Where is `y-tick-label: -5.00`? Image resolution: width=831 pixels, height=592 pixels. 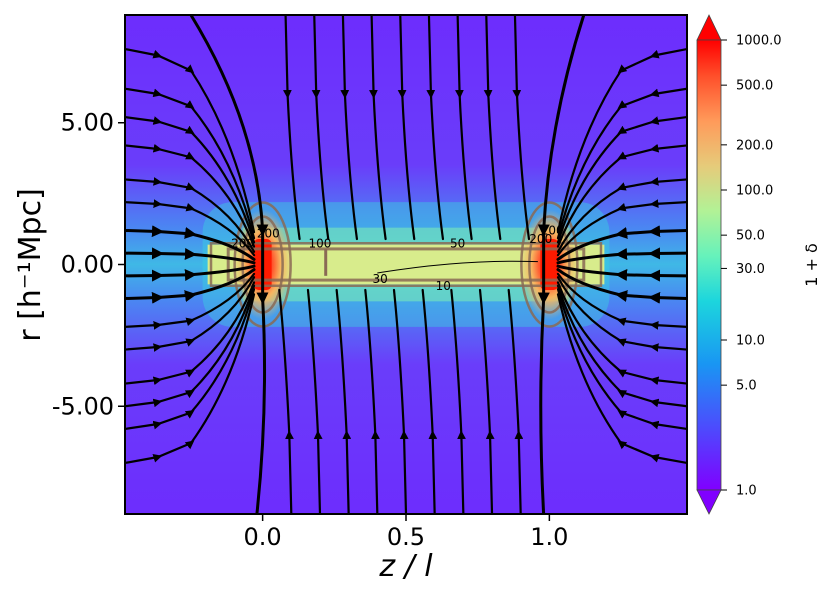
y-tick-label: -5.00 is located at coordinates (83, 406).